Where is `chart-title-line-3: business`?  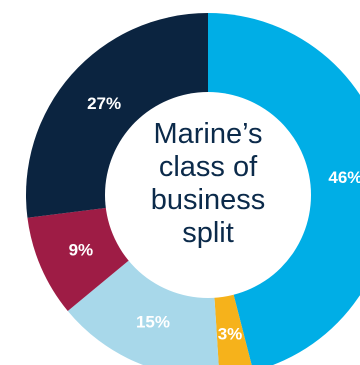 chart-title-line-3: business is located at coordinates (208, 200).